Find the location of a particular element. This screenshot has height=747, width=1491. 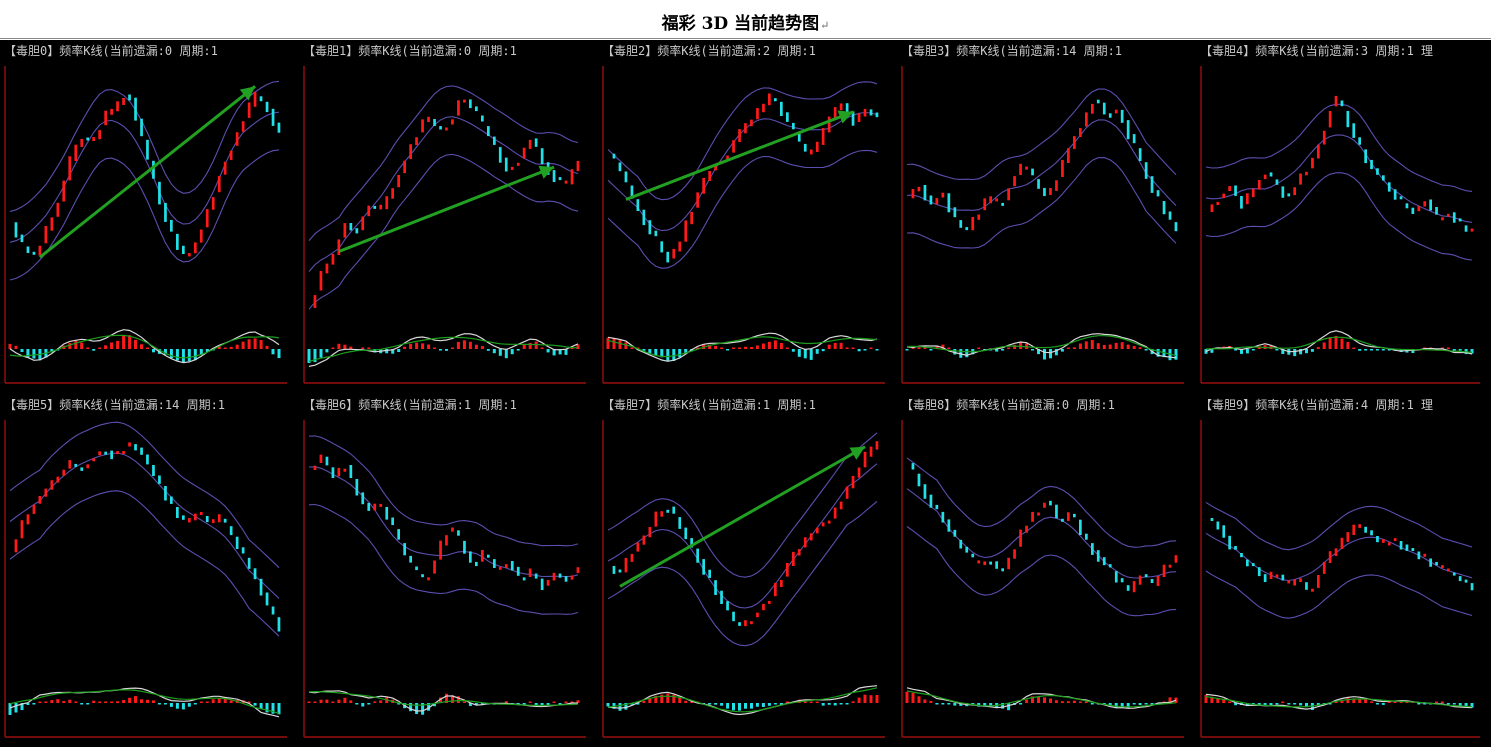

kline-chart is located at coordinates (145, 579).